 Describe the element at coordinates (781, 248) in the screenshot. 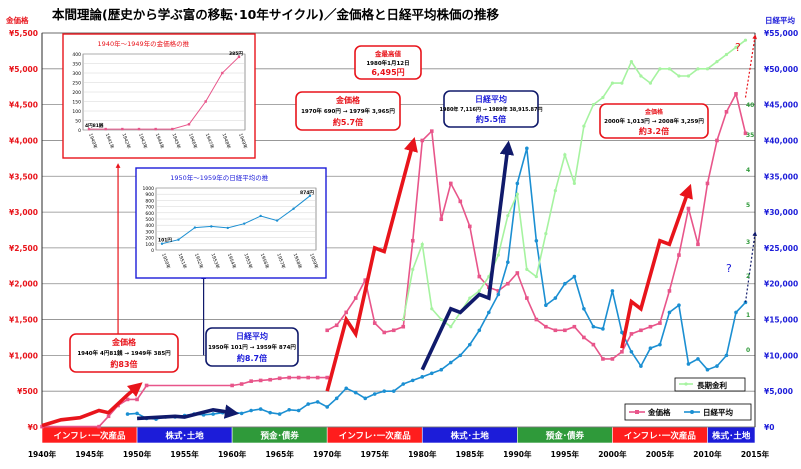

I see `right-tick-label: ¥25,000` at that location.